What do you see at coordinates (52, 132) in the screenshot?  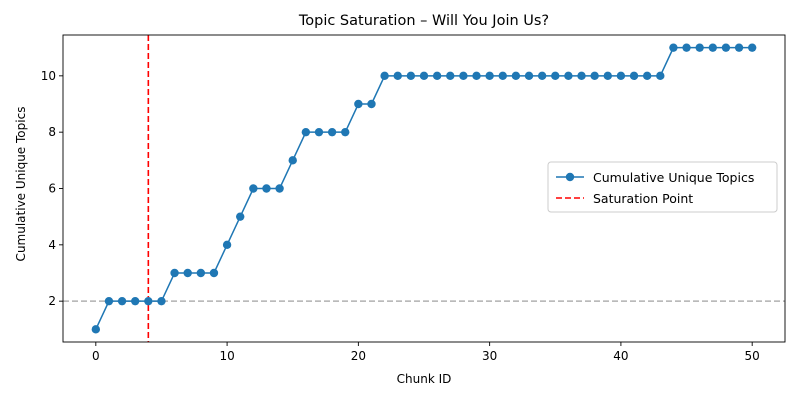 I see `y-tick-label: 8` at bounding box center [52, 132].